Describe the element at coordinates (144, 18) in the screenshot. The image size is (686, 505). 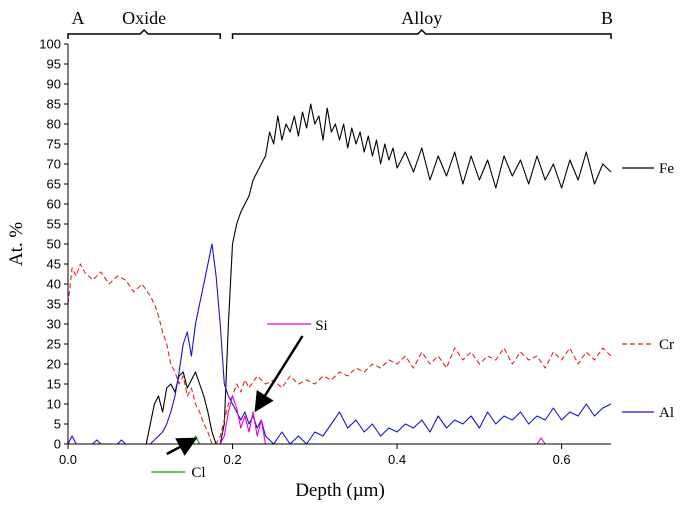
I see `region-label-oxide: Oxide` at that location.